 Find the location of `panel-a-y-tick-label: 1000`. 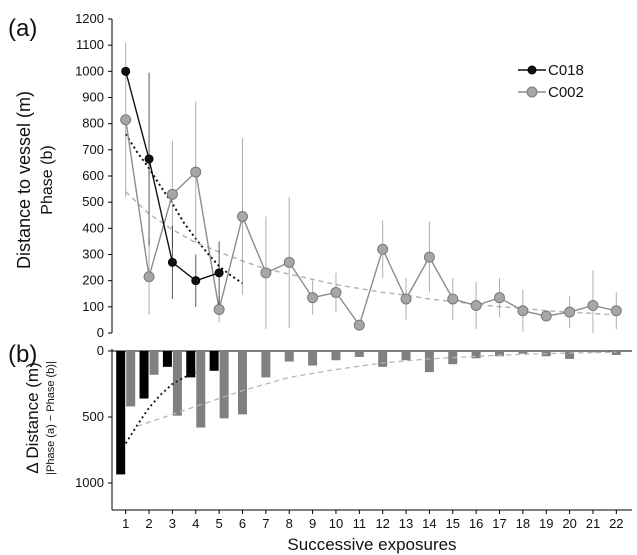

panel-a-y-tick-label: 1000 is located at coordinates (89, 70).